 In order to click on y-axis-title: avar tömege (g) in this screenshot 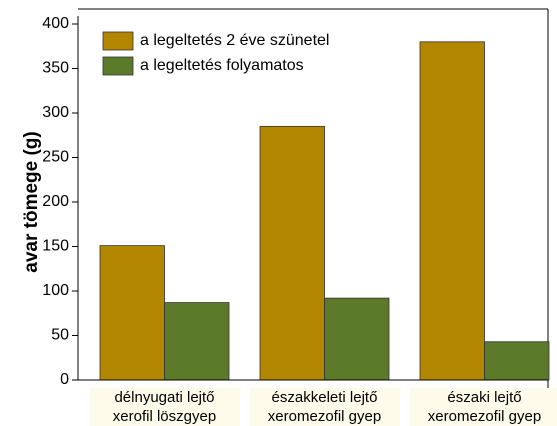, I will do `click(31, 201)`.